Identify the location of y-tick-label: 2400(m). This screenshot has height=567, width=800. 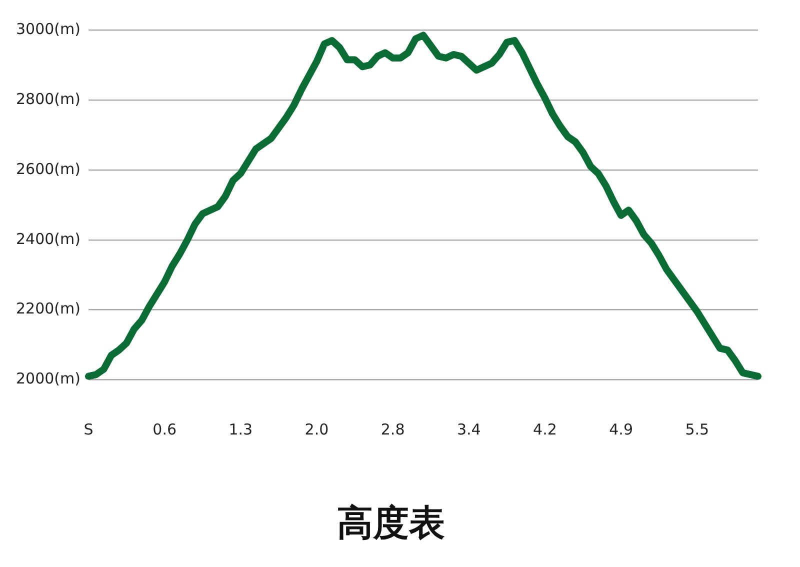
(48, 239).